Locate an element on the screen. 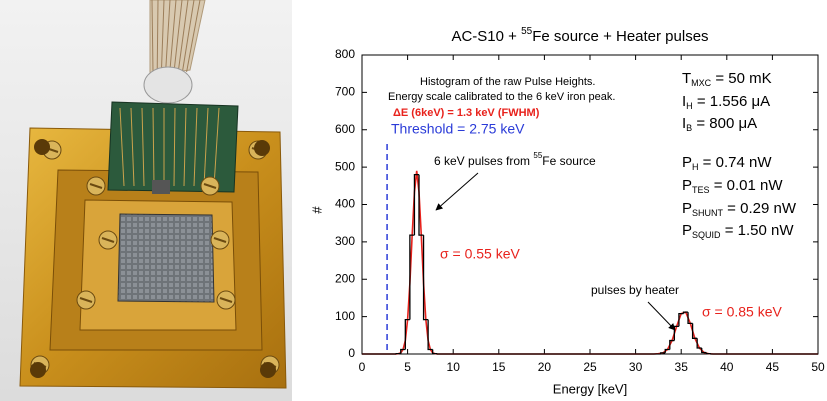 The width and height of the screenshot is (827, 401). note-resolution: ΔE (6keV) = 1.3 keV (FWHM) is located at coordinates (466, 113).